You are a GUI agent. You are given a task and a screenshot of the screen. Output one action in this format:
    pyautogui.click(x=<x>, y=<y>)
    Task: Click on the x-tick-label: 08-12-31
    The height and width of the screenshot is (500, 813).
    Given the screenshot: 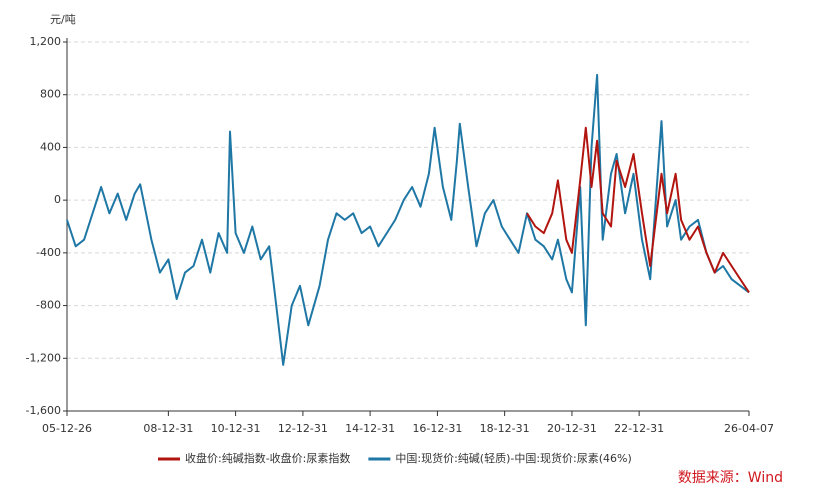 What is the action you would take?
    pyautogui.click(x=168, y=428)
    